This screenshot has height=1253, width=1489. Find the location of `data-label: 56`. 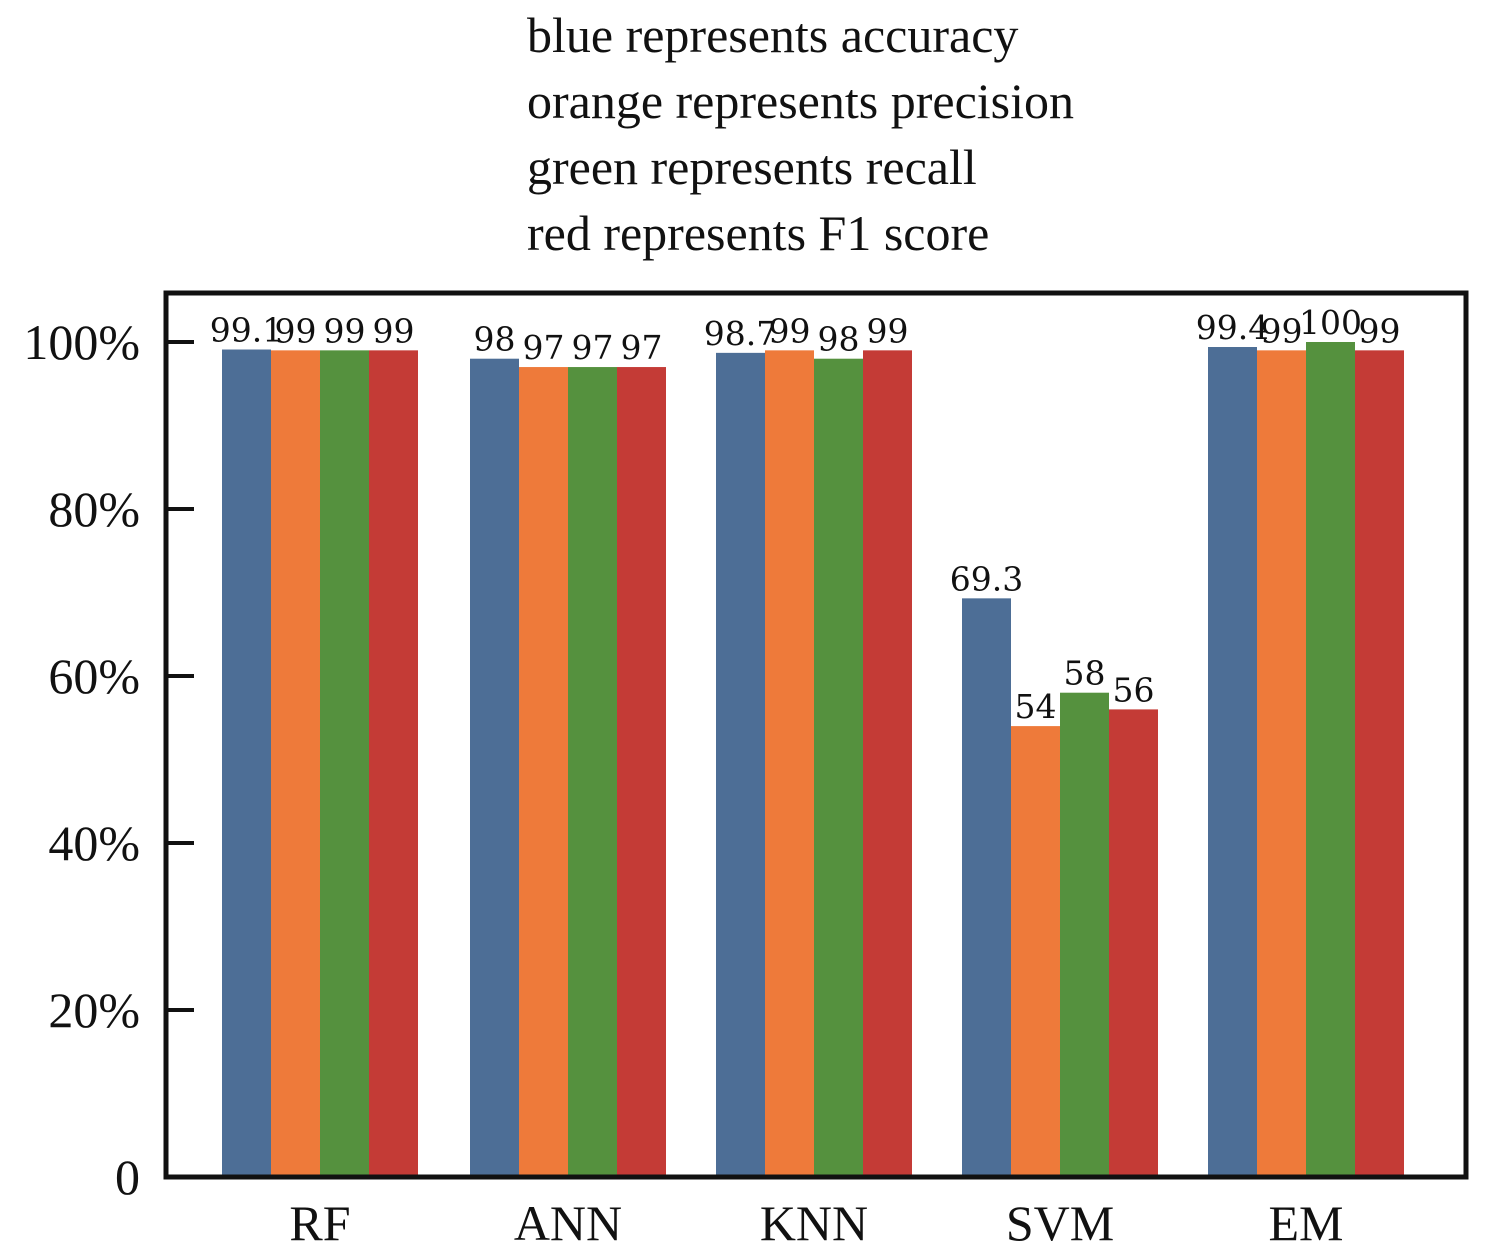

data-label: 56 is located at coordinates (1134, 689).